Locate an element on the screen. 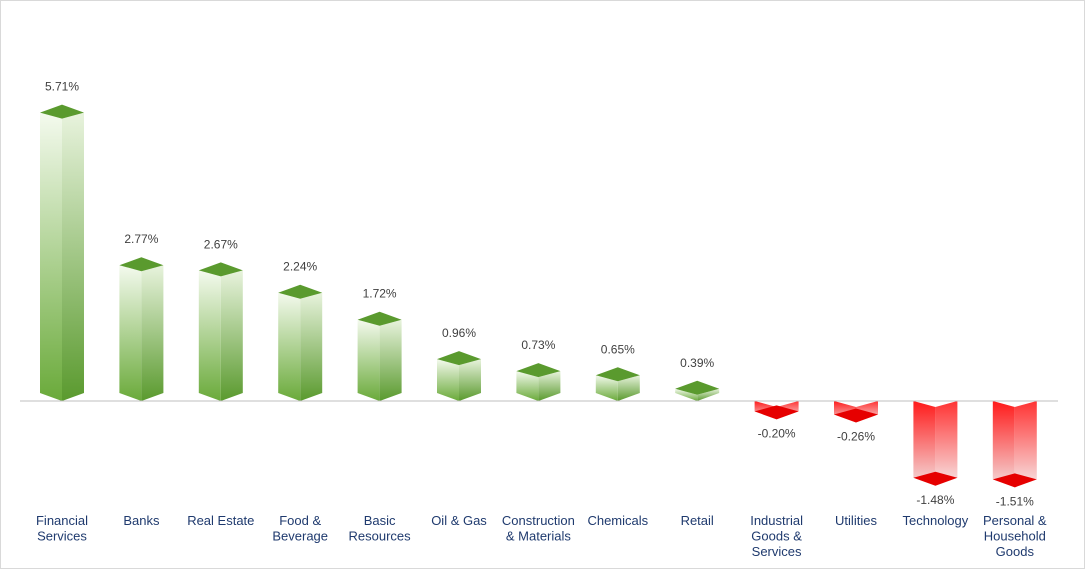  category-label: Oil & Gas is located at coordinates (459, 520).